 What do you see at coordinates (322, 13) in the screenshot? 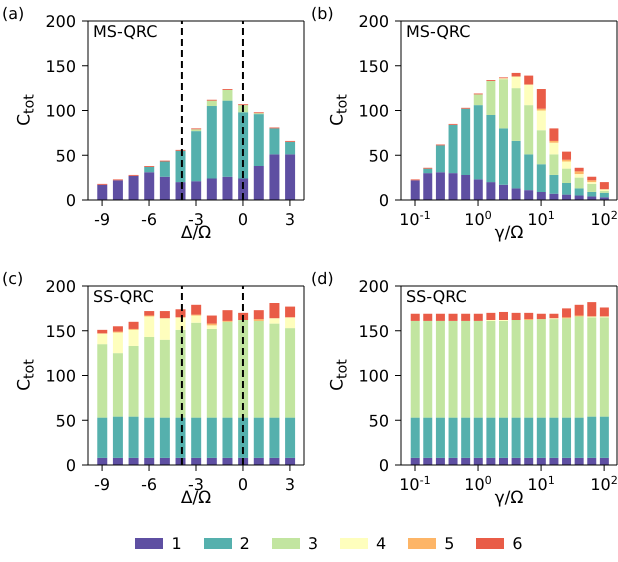
I see `chart-title: (b)` at bounding box center [322, 13].